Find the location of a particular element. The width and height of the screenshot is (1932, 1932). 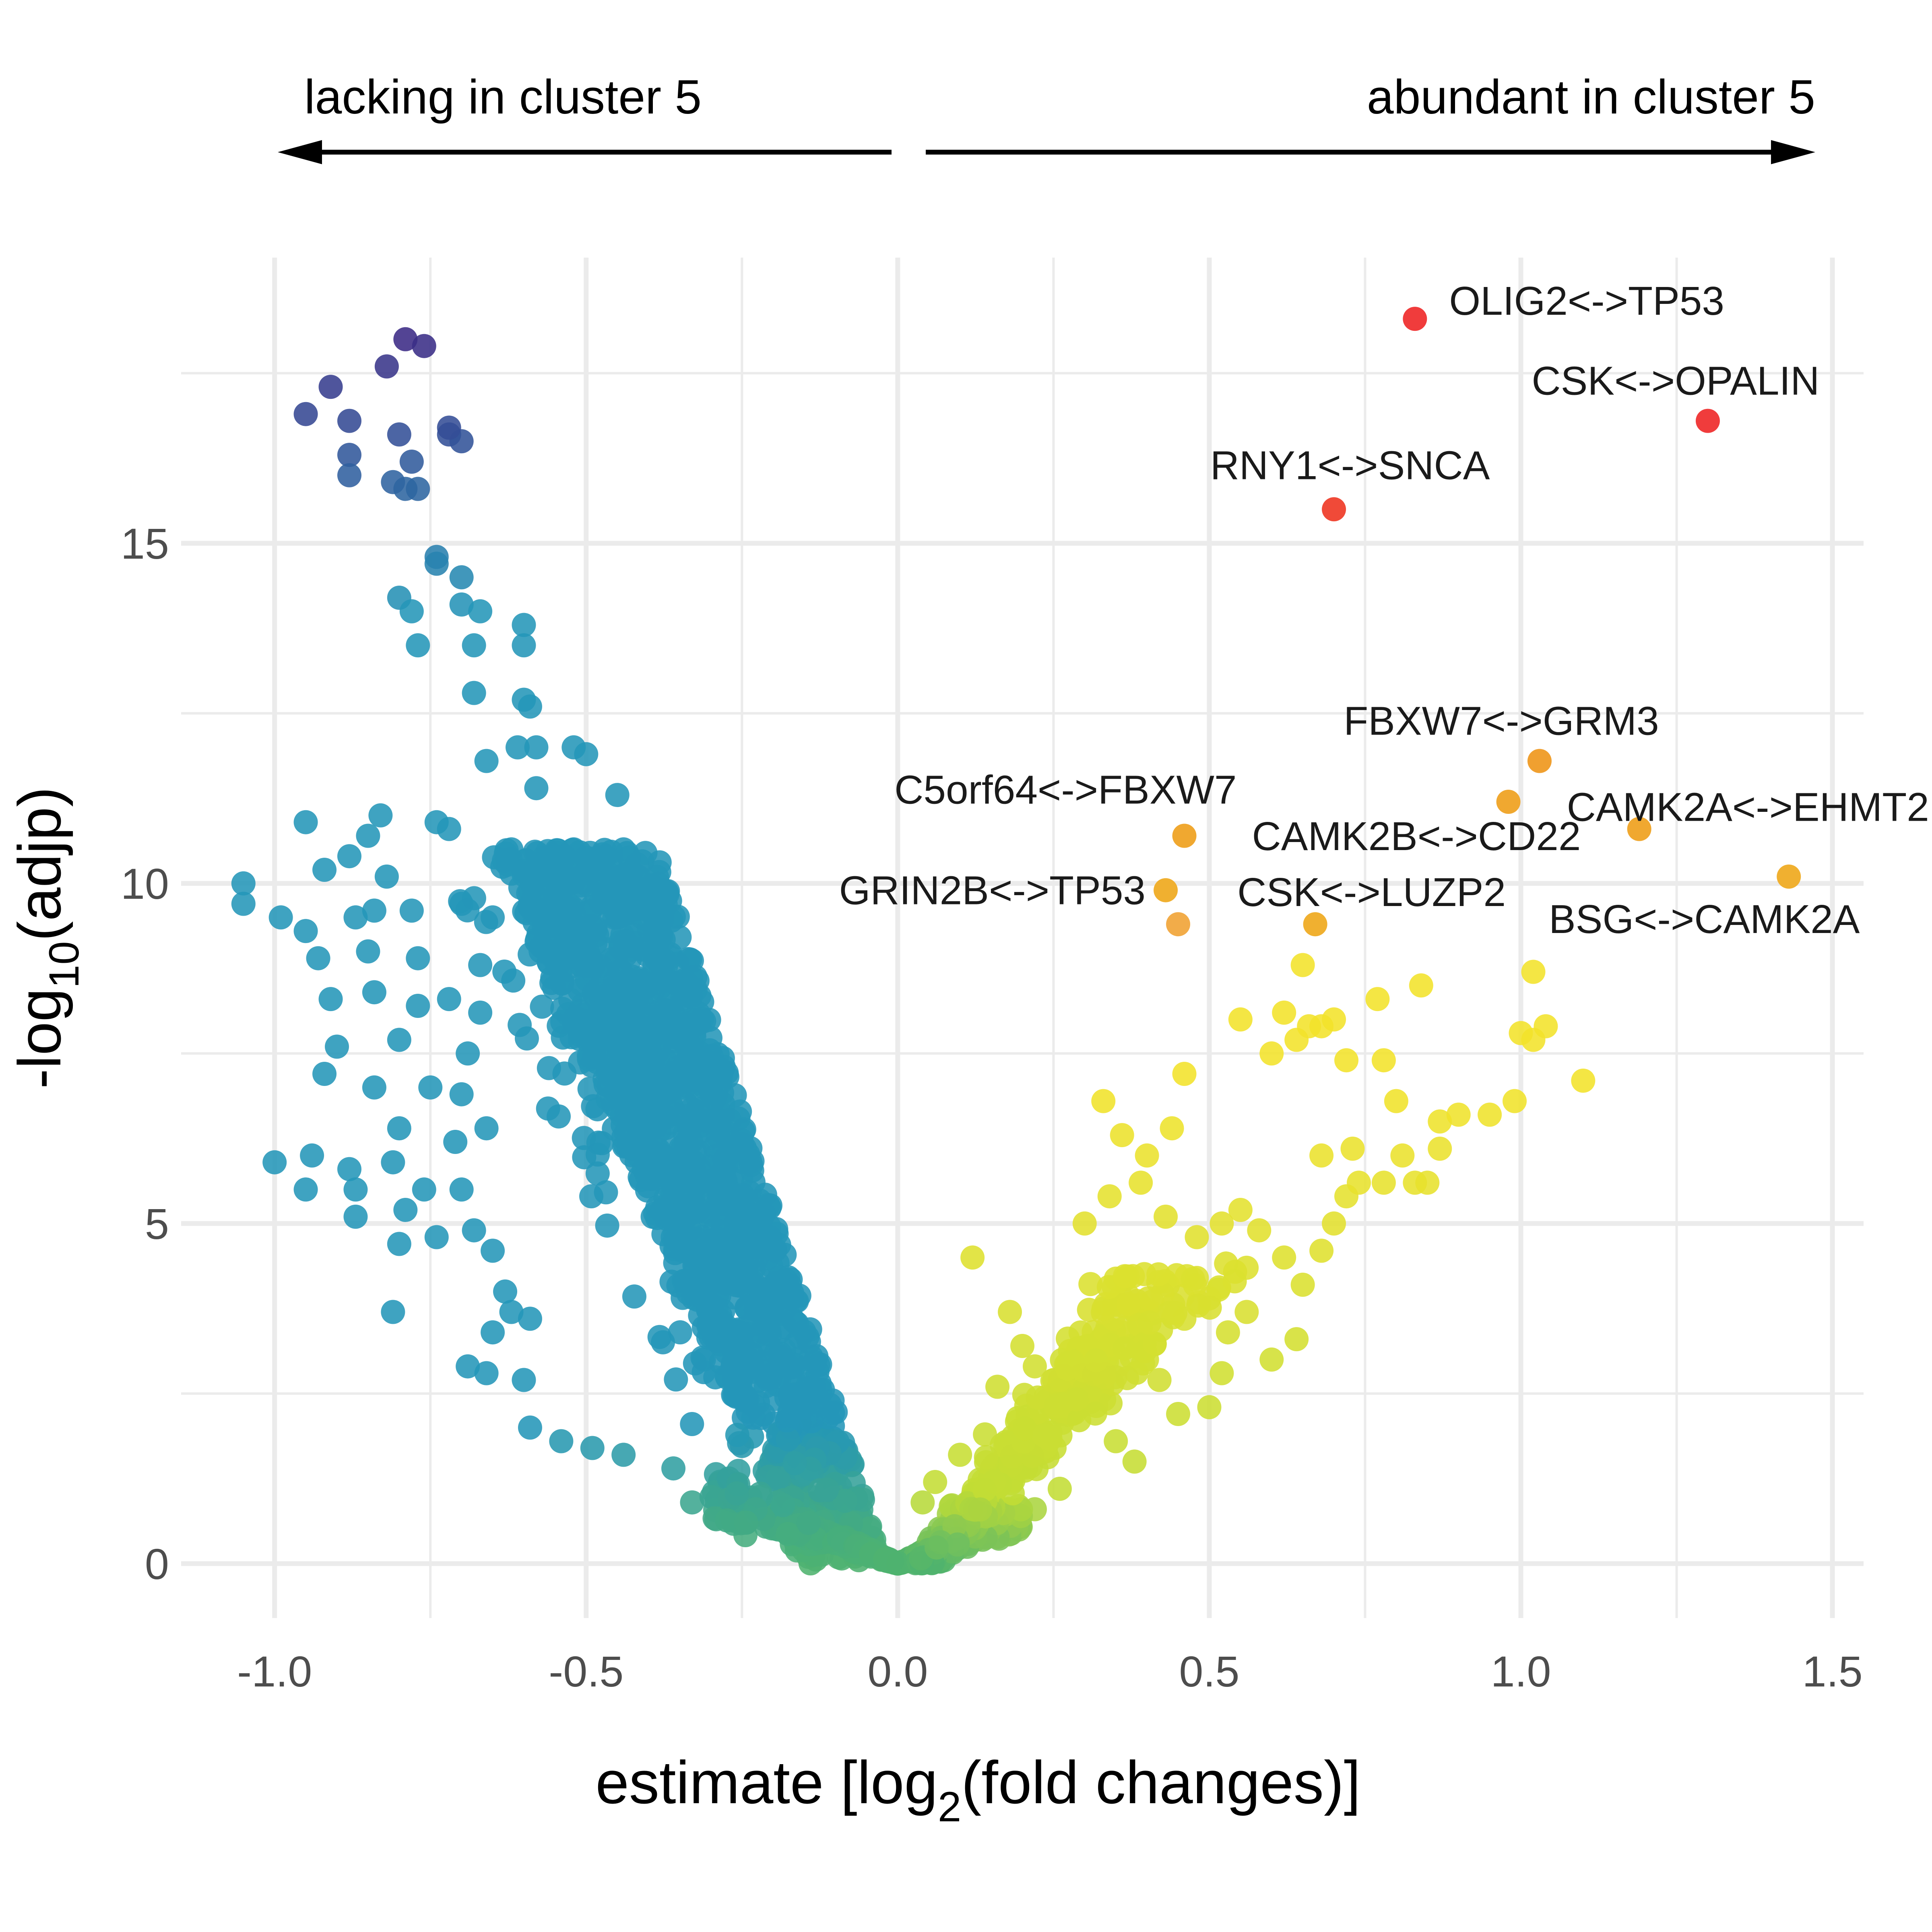

point-label: GRIN2B<->TP53 is located at coordinates (992, 890).